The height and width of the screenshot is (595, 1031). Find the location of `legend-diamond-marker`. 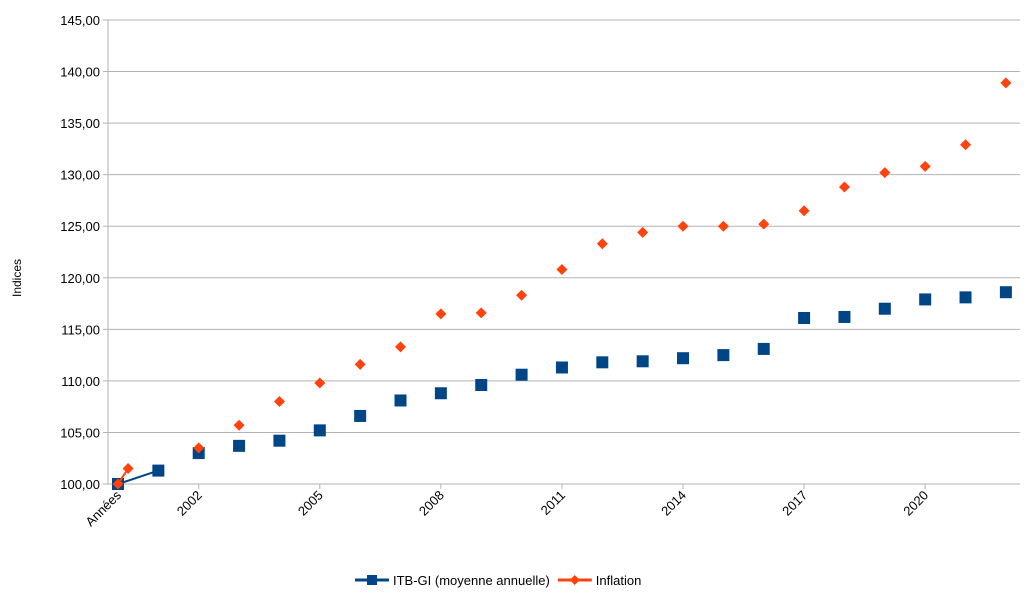

legend-diamond-marker is located at coordinates (574, 580).